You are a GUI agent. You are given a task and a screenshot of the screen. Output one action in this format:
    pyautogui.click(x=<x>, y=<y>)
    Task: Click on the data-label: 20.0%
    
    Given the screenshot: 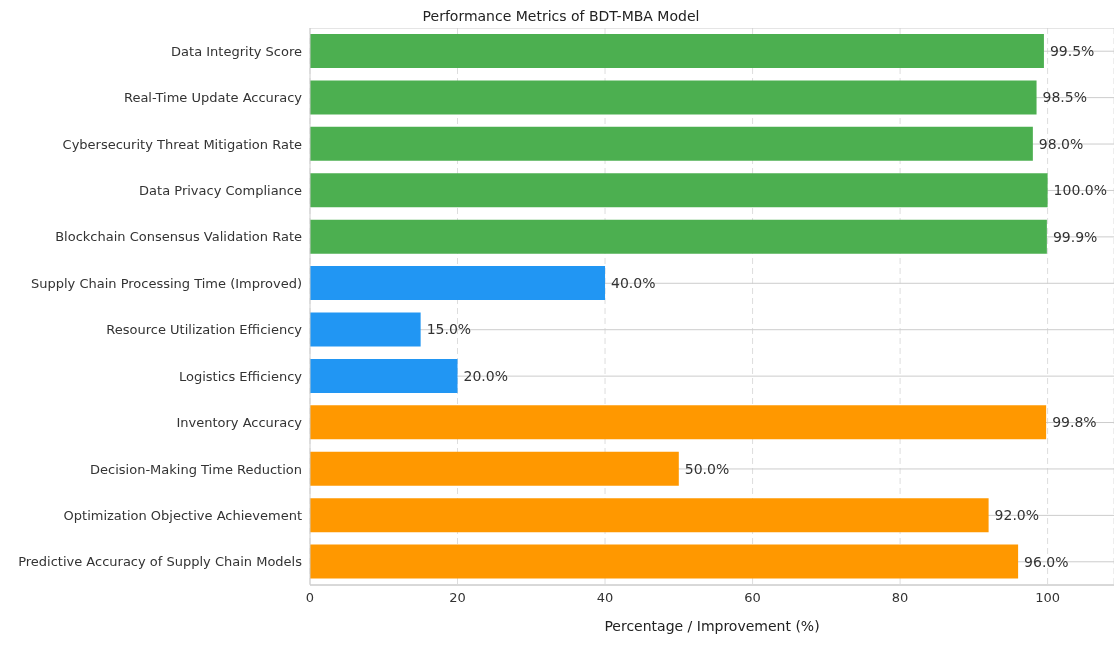 What is the action you would take?
    pyautogui.click(x=486, y=375)
    